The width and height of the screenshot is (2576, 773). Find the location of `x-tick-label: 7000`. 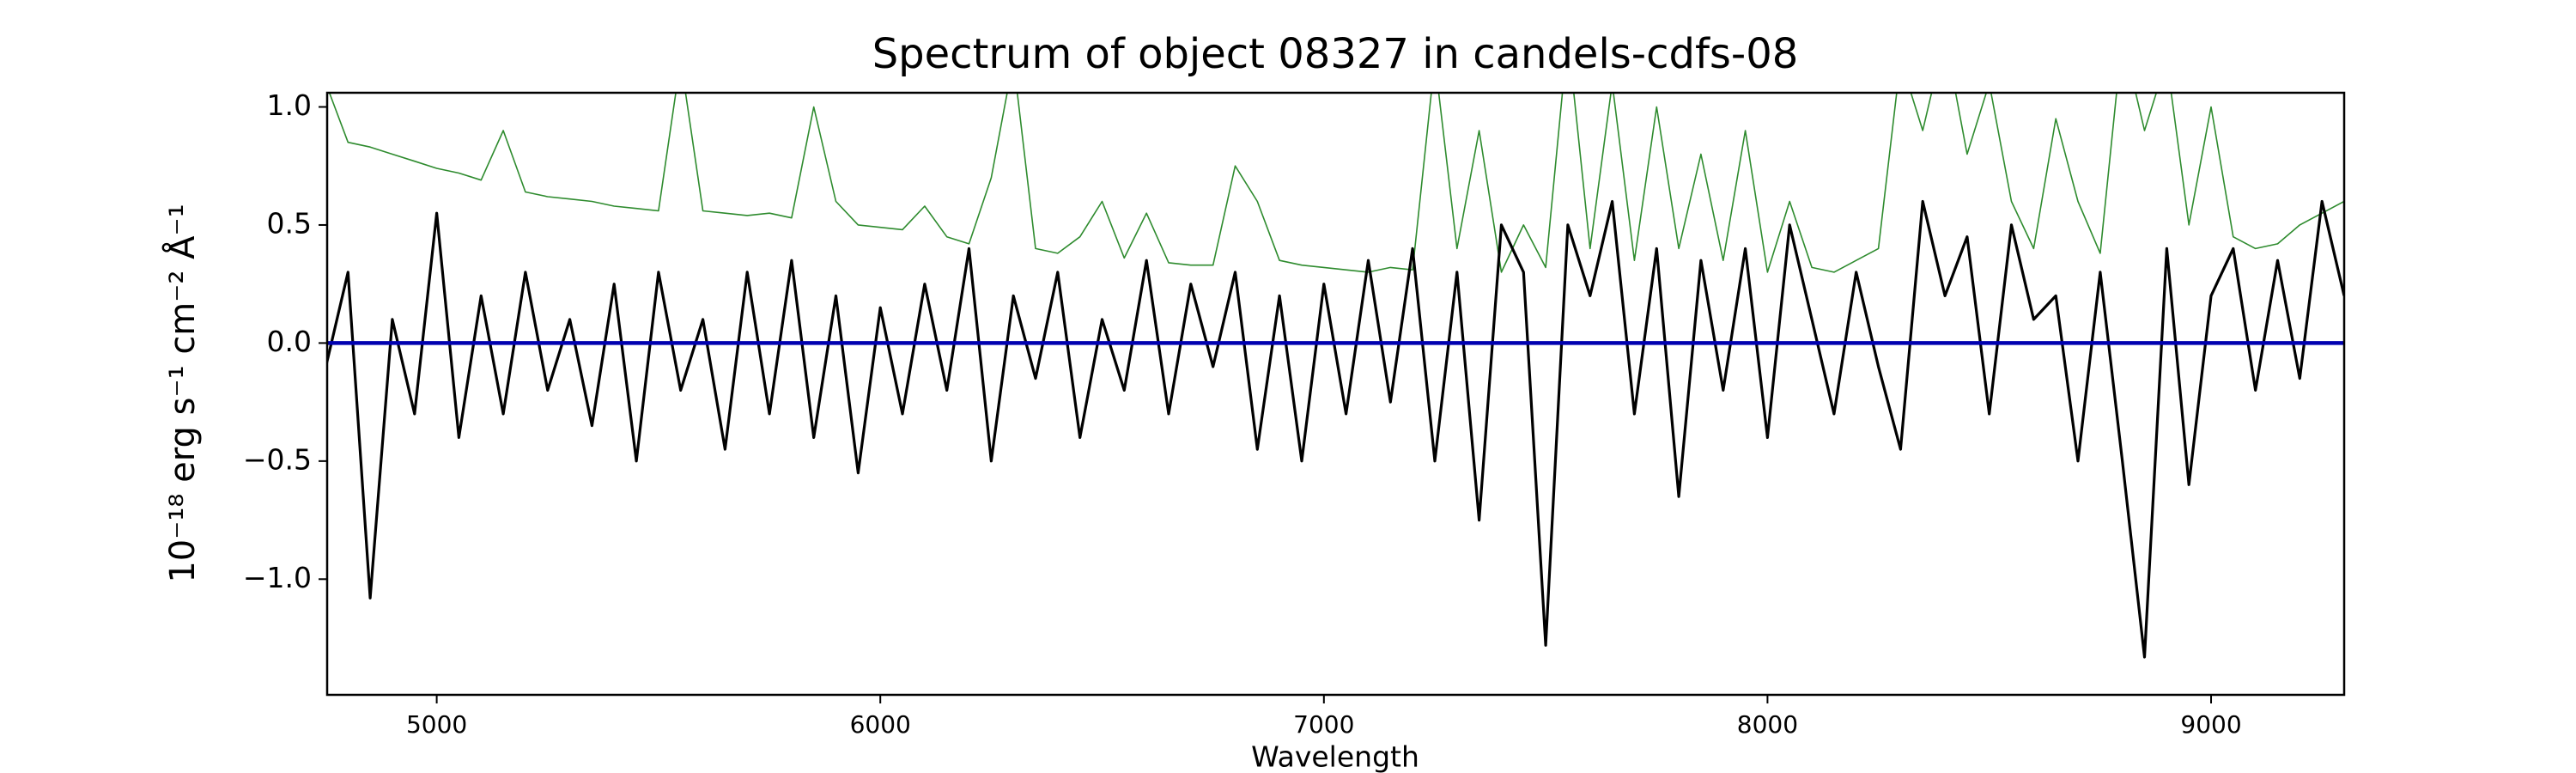

x-tick-label: 7000 is located at coordinates (1323, 724).